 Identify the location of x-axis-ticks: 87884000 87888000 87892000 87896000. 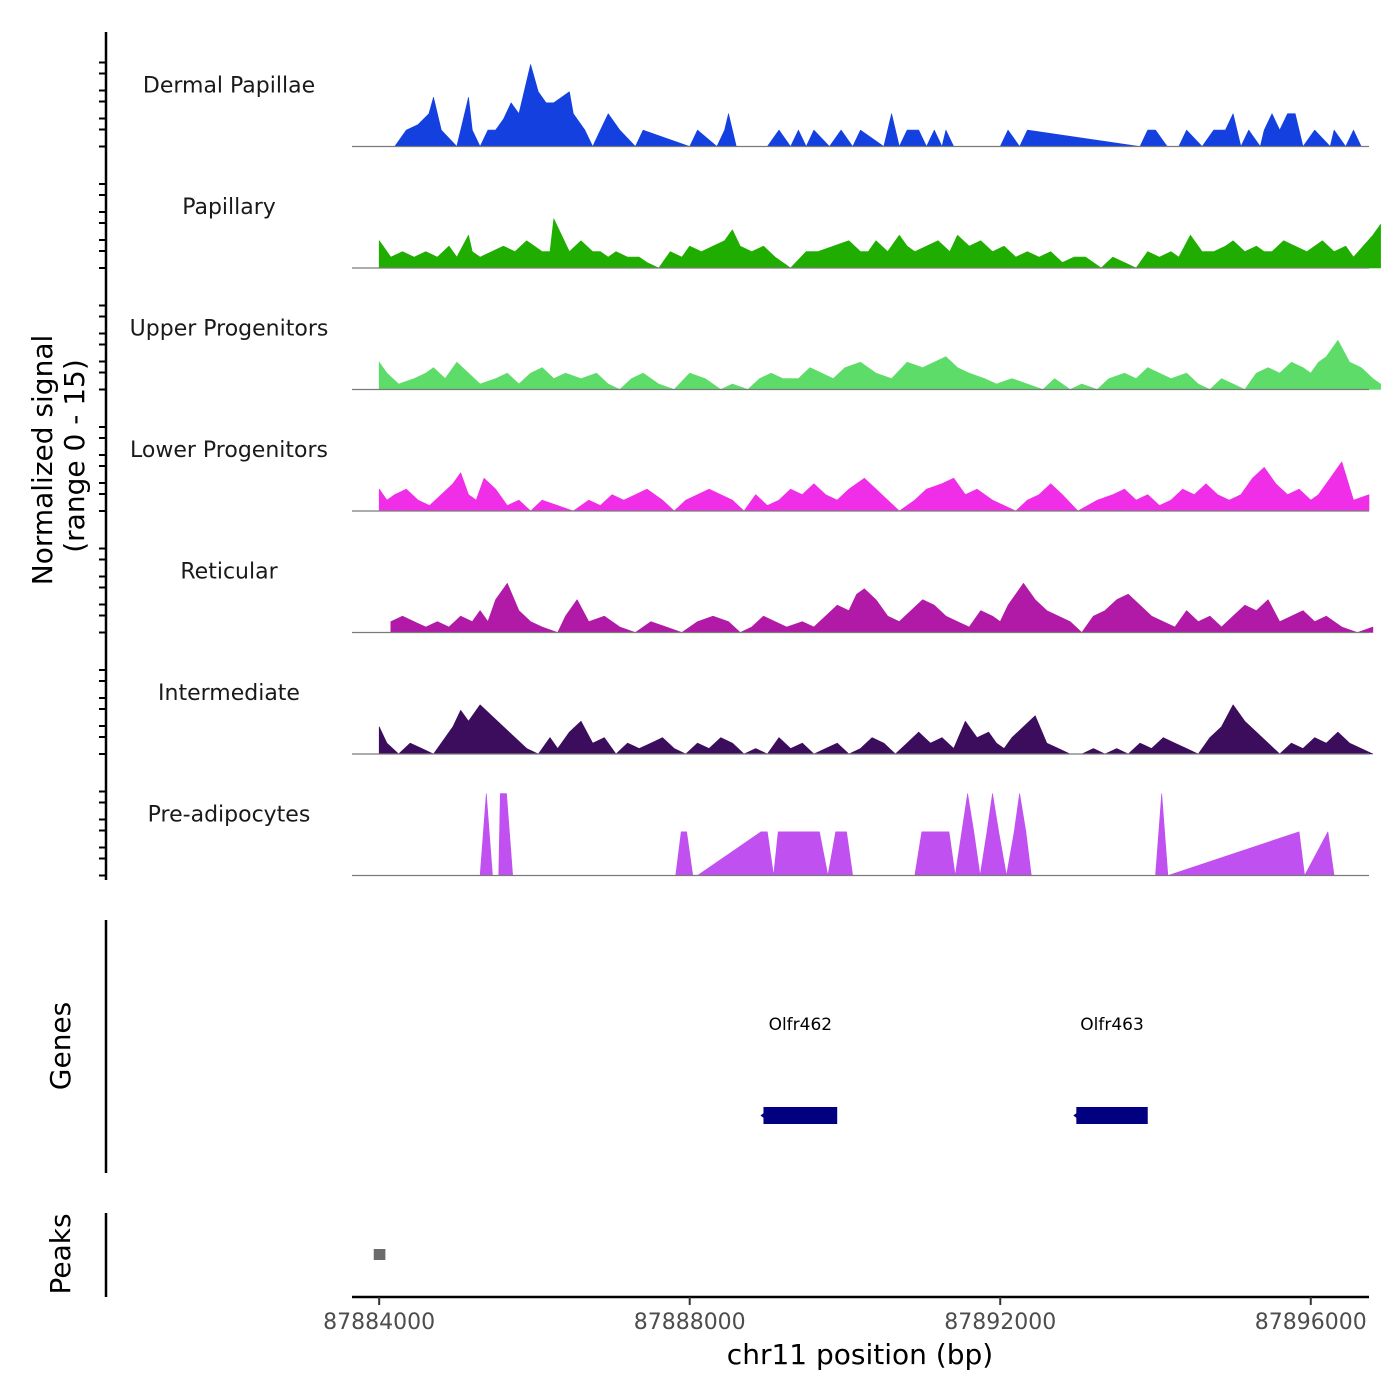
(845, 1316).